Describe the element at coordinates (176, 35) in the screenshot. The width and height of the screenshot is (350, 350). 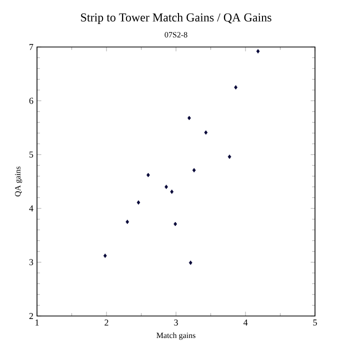
I see `chart-subtitle: 07S2-8` at that location.